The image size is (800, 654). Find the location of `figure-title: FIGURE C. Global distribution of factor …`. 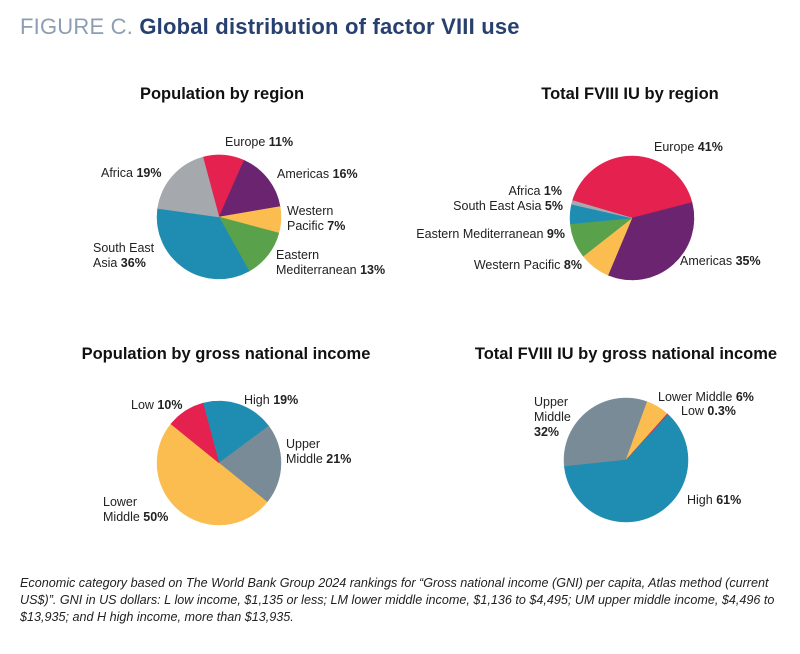

figure-title: FIGURE C. Global distribution of factor … is located at coordinates (270, 27).